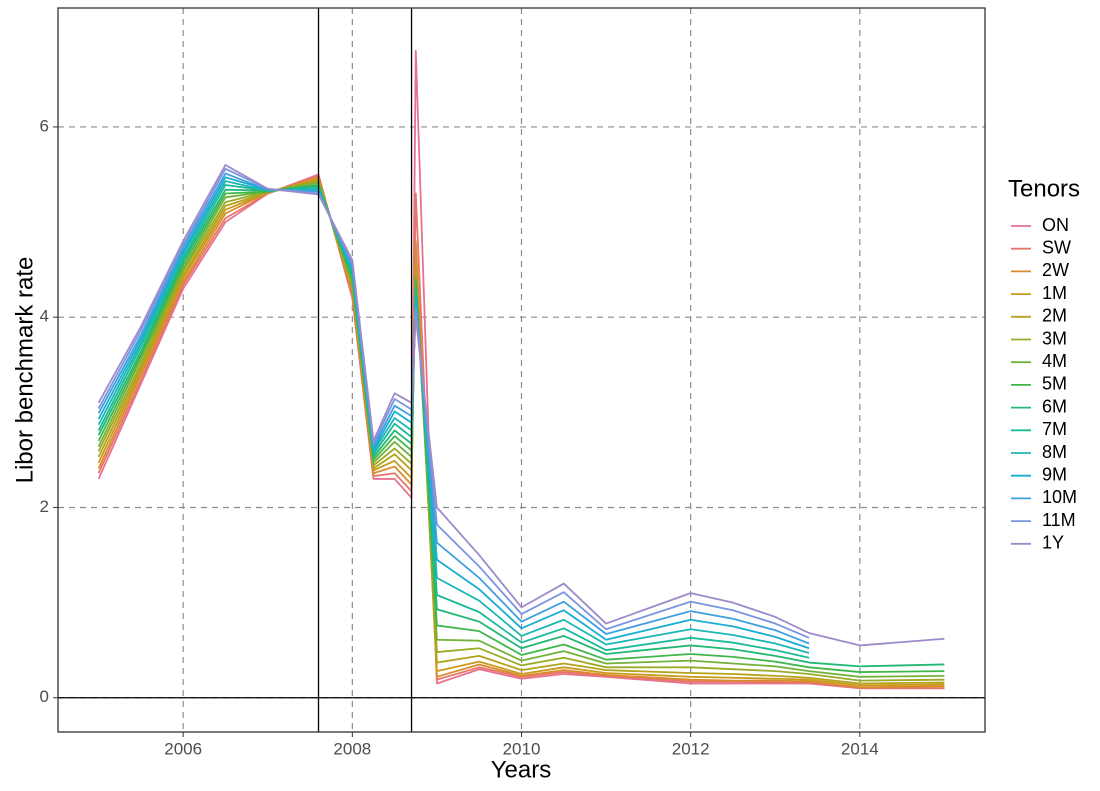 The height and width of the screenshot is (791, 1100). Describe the element at coordinates (1053, 543) in the screenshot. I see `legend-label: 1Y` at that location.